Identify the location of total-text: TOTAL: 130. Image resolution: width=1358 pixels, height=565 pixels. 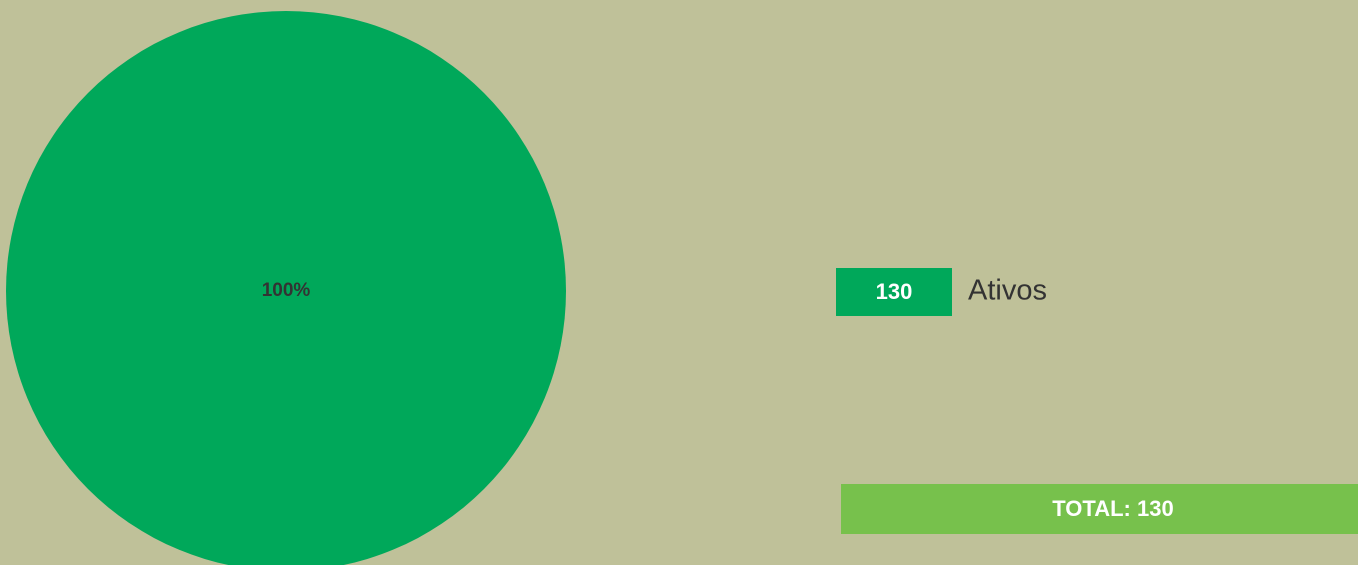
(1112, 508).